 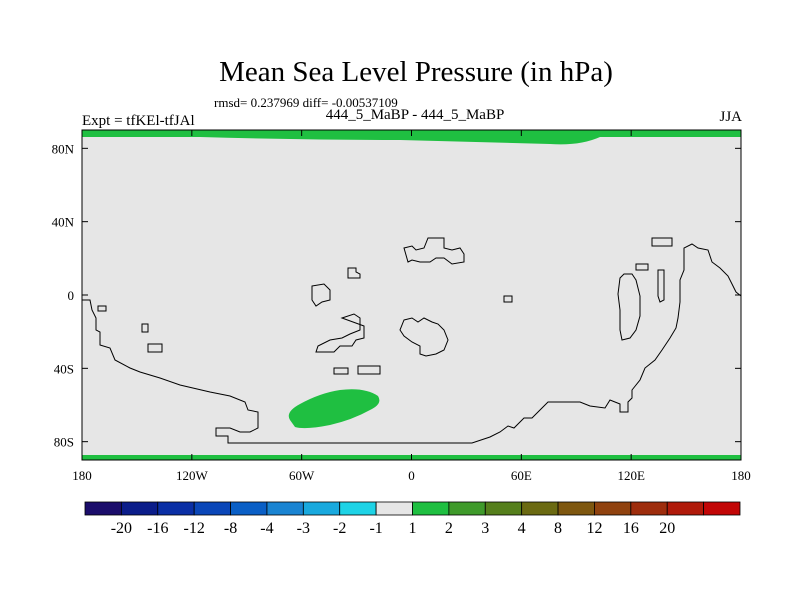 I want to click on x-tick-label: 60W, so click(x=302, y=475).